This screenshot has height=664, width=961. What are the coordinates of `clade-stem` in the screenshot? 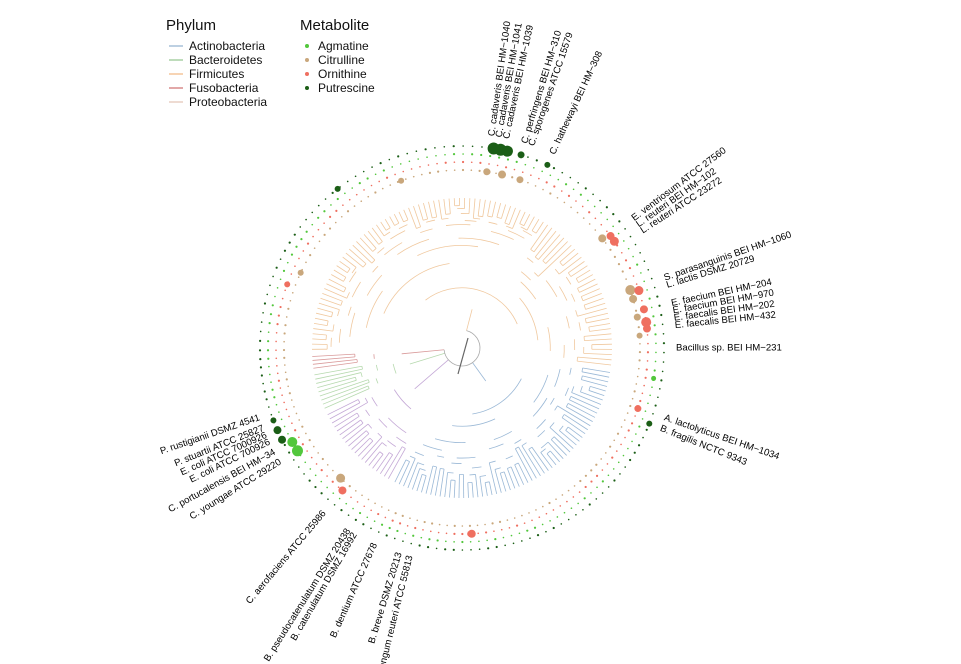 It's located at (479, 372).